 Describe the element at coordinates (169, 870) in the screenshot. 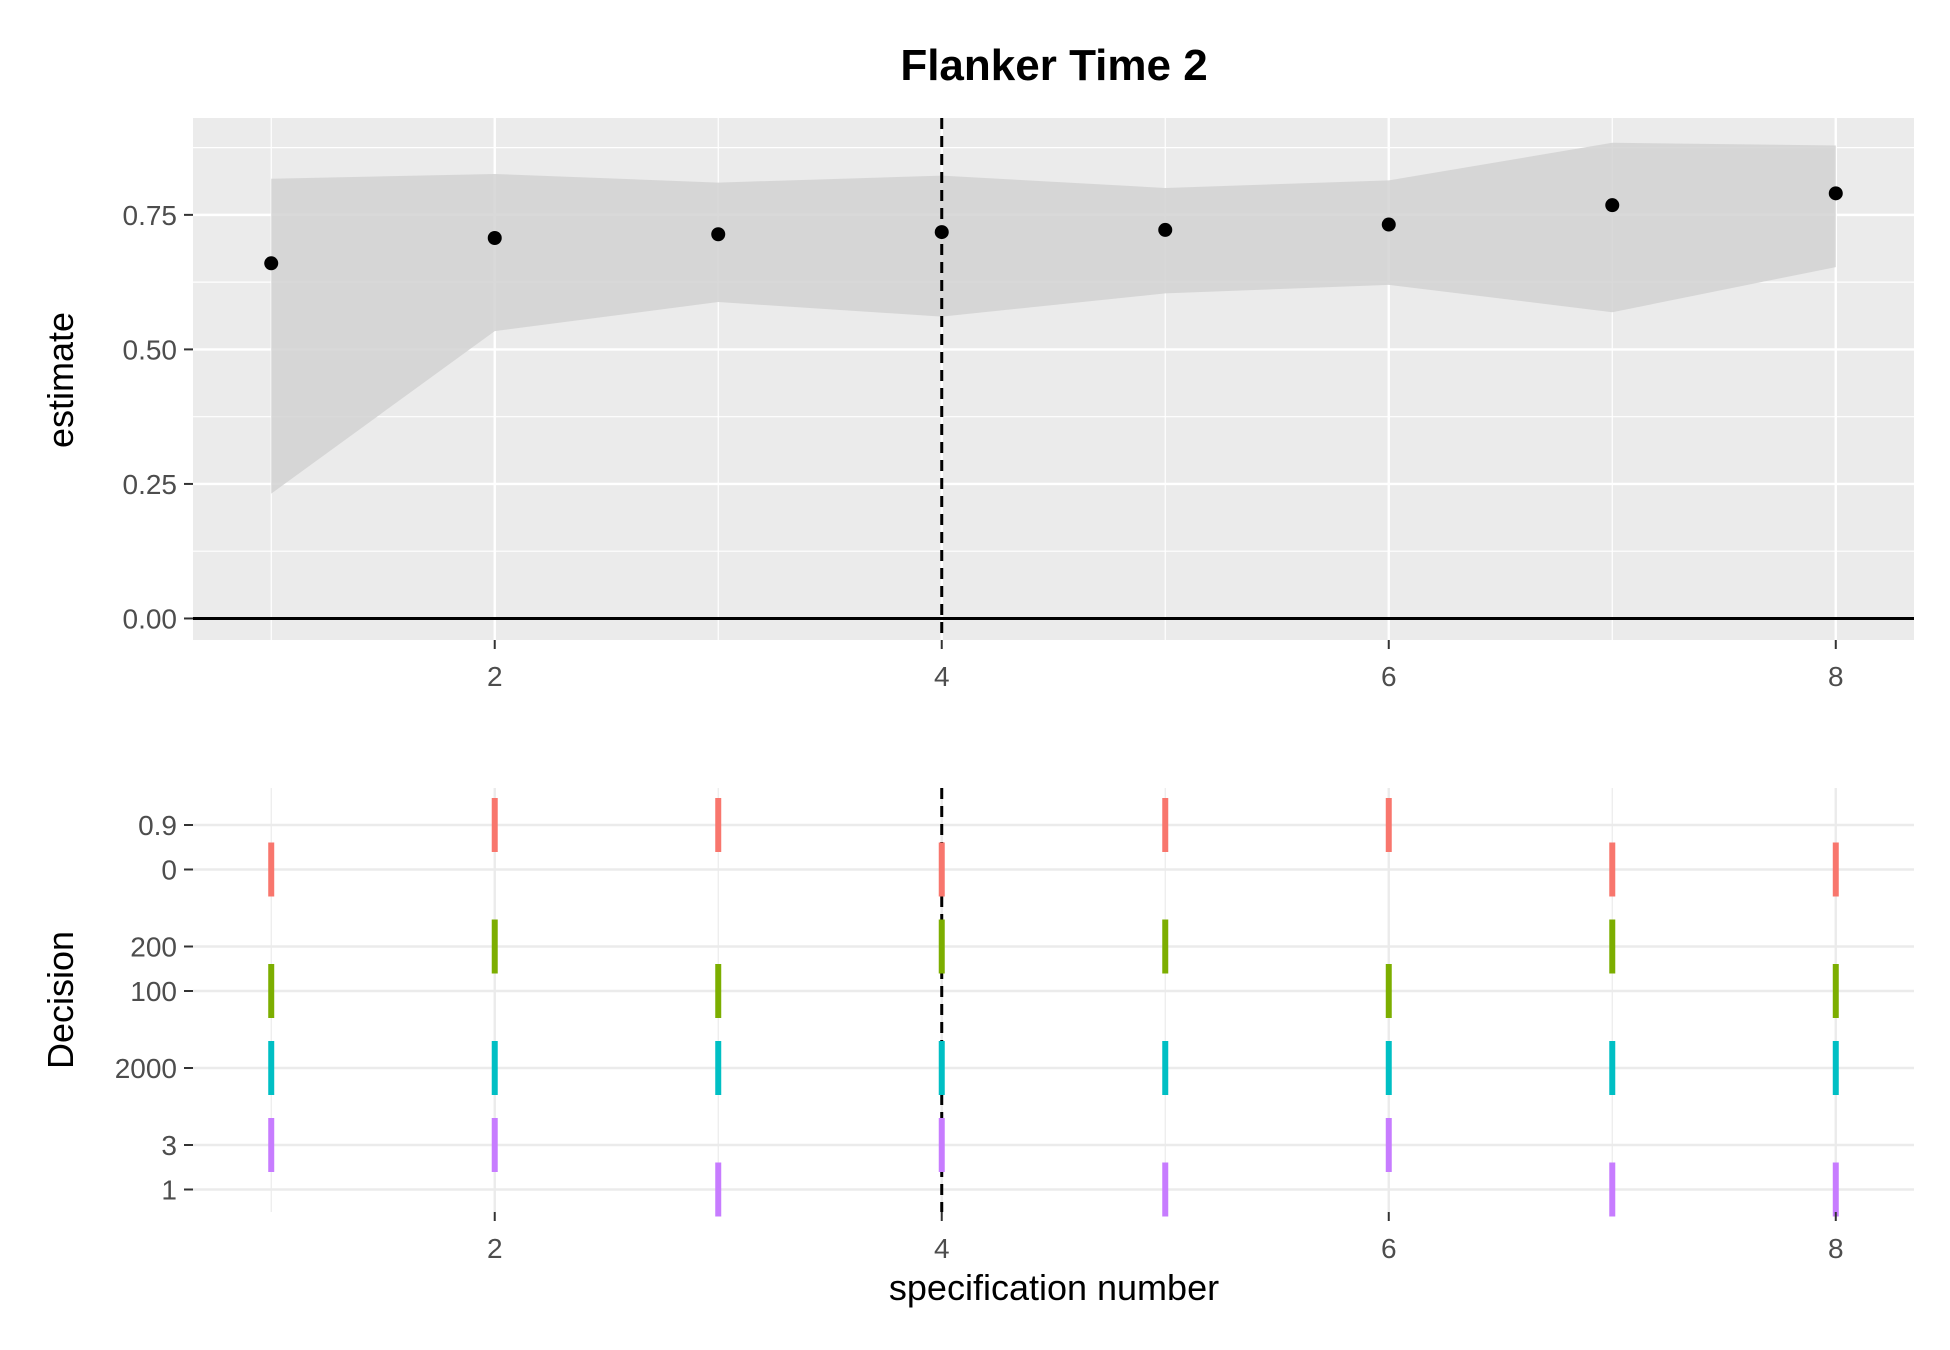

I see `decision-tick-label: 0` at that location.